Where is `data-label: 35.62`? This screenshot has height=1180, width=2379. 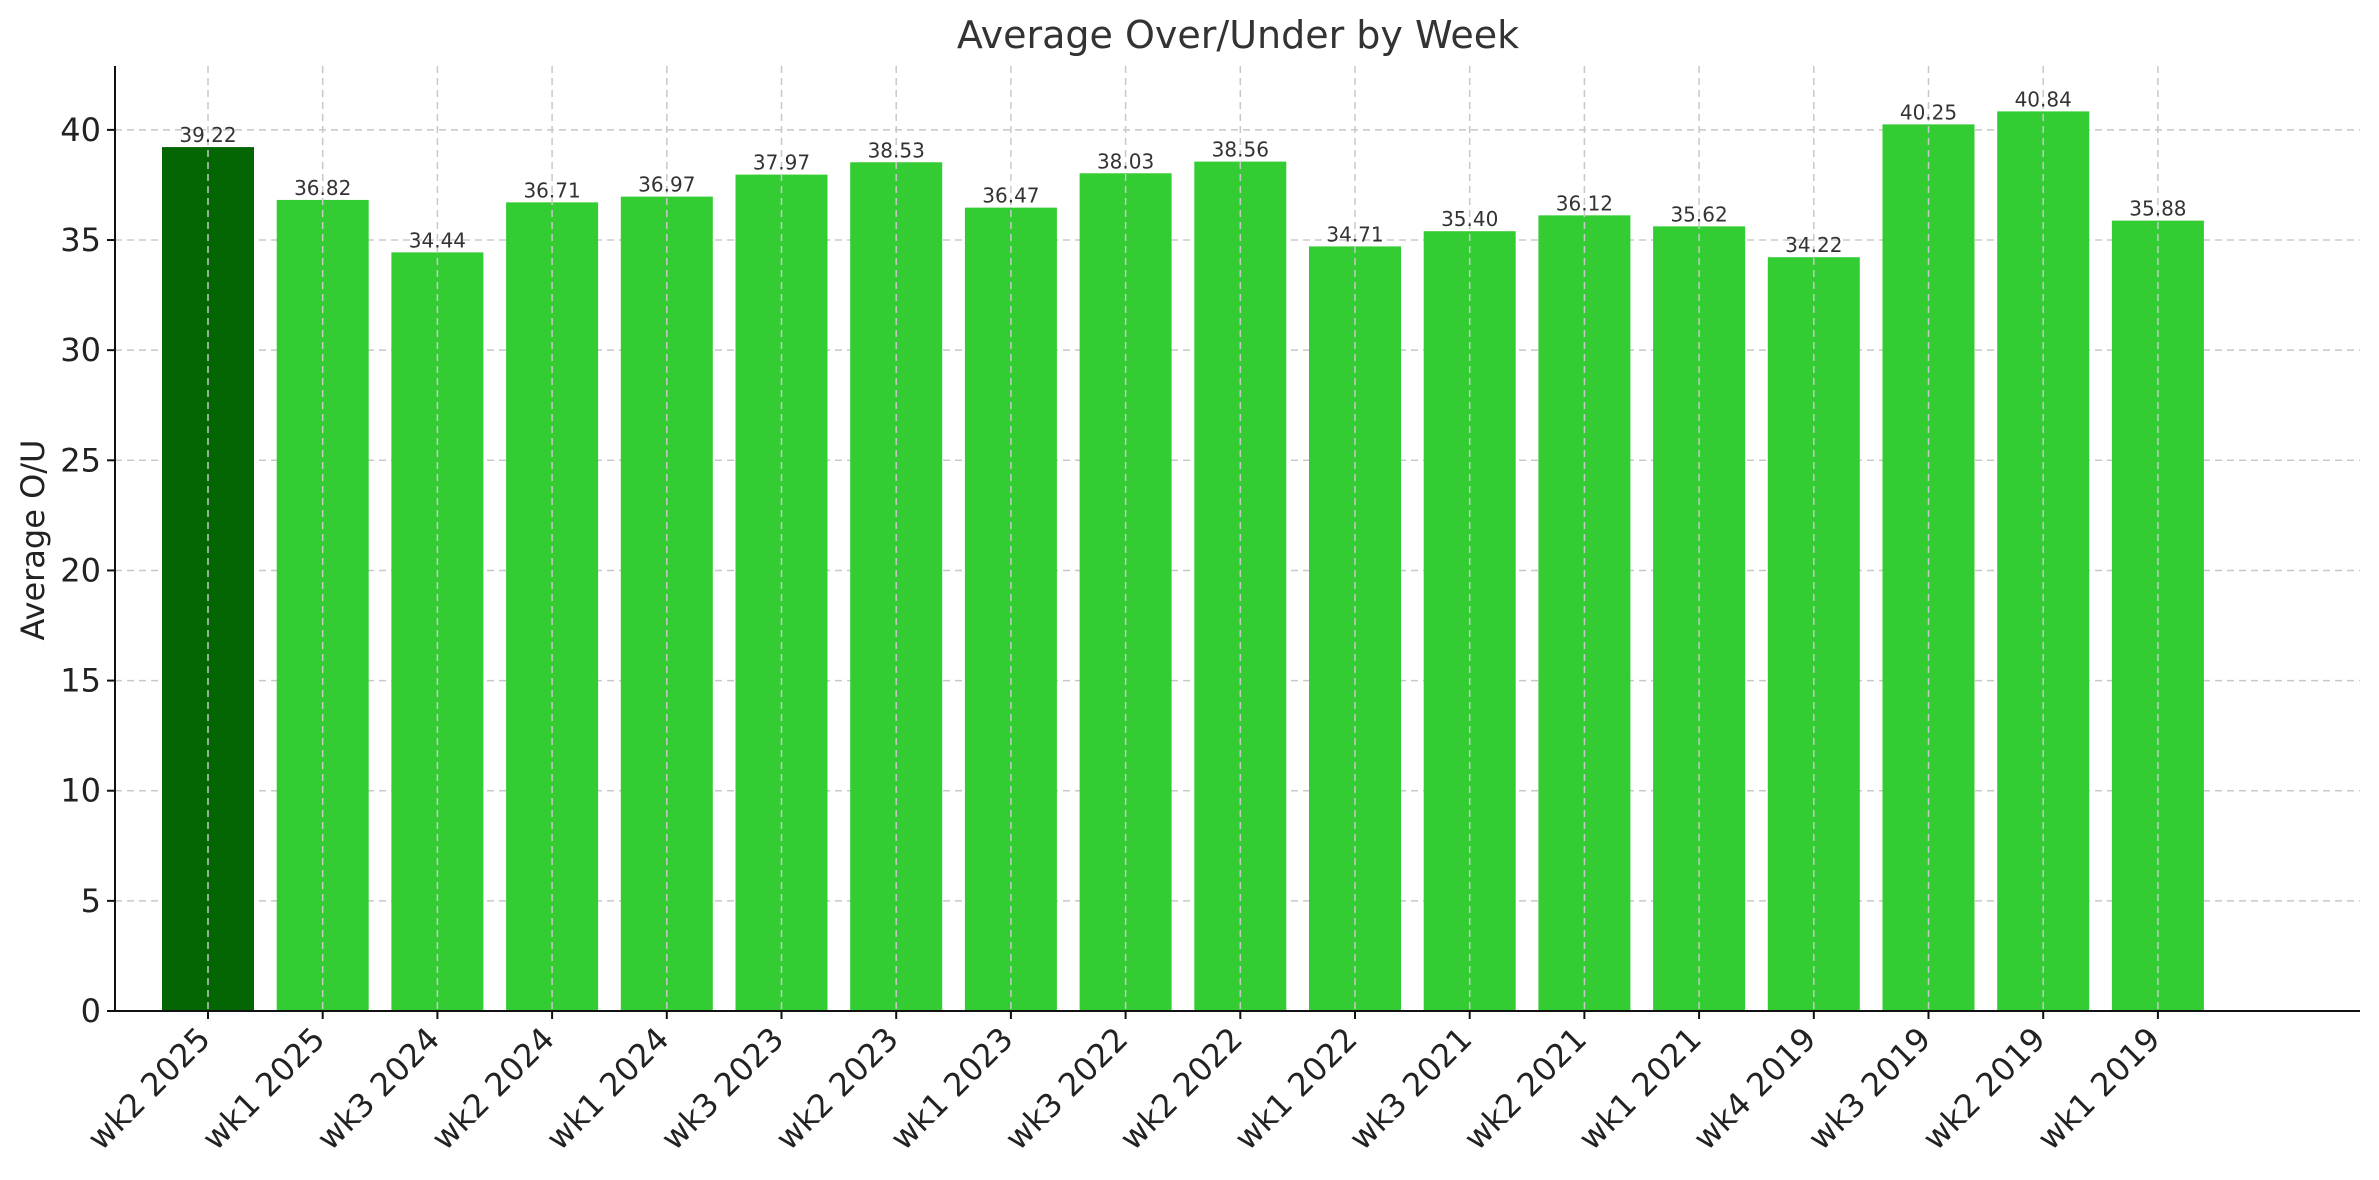
data-label: 35.62 is located at coordinates (1698, 214).